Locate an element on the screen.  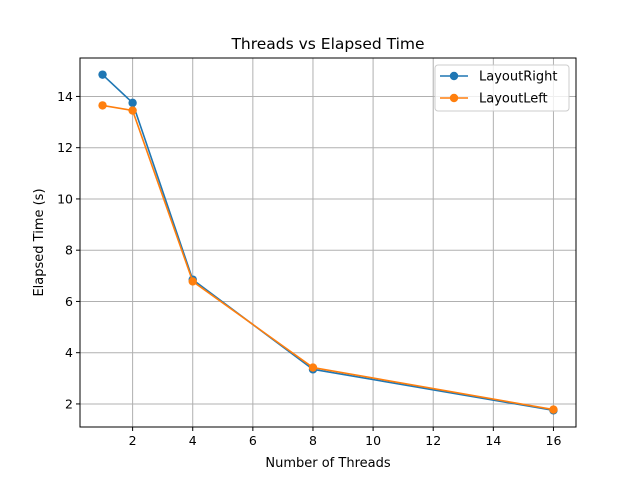
legend-label: LayoutRight is located at coordinates (518, 77).